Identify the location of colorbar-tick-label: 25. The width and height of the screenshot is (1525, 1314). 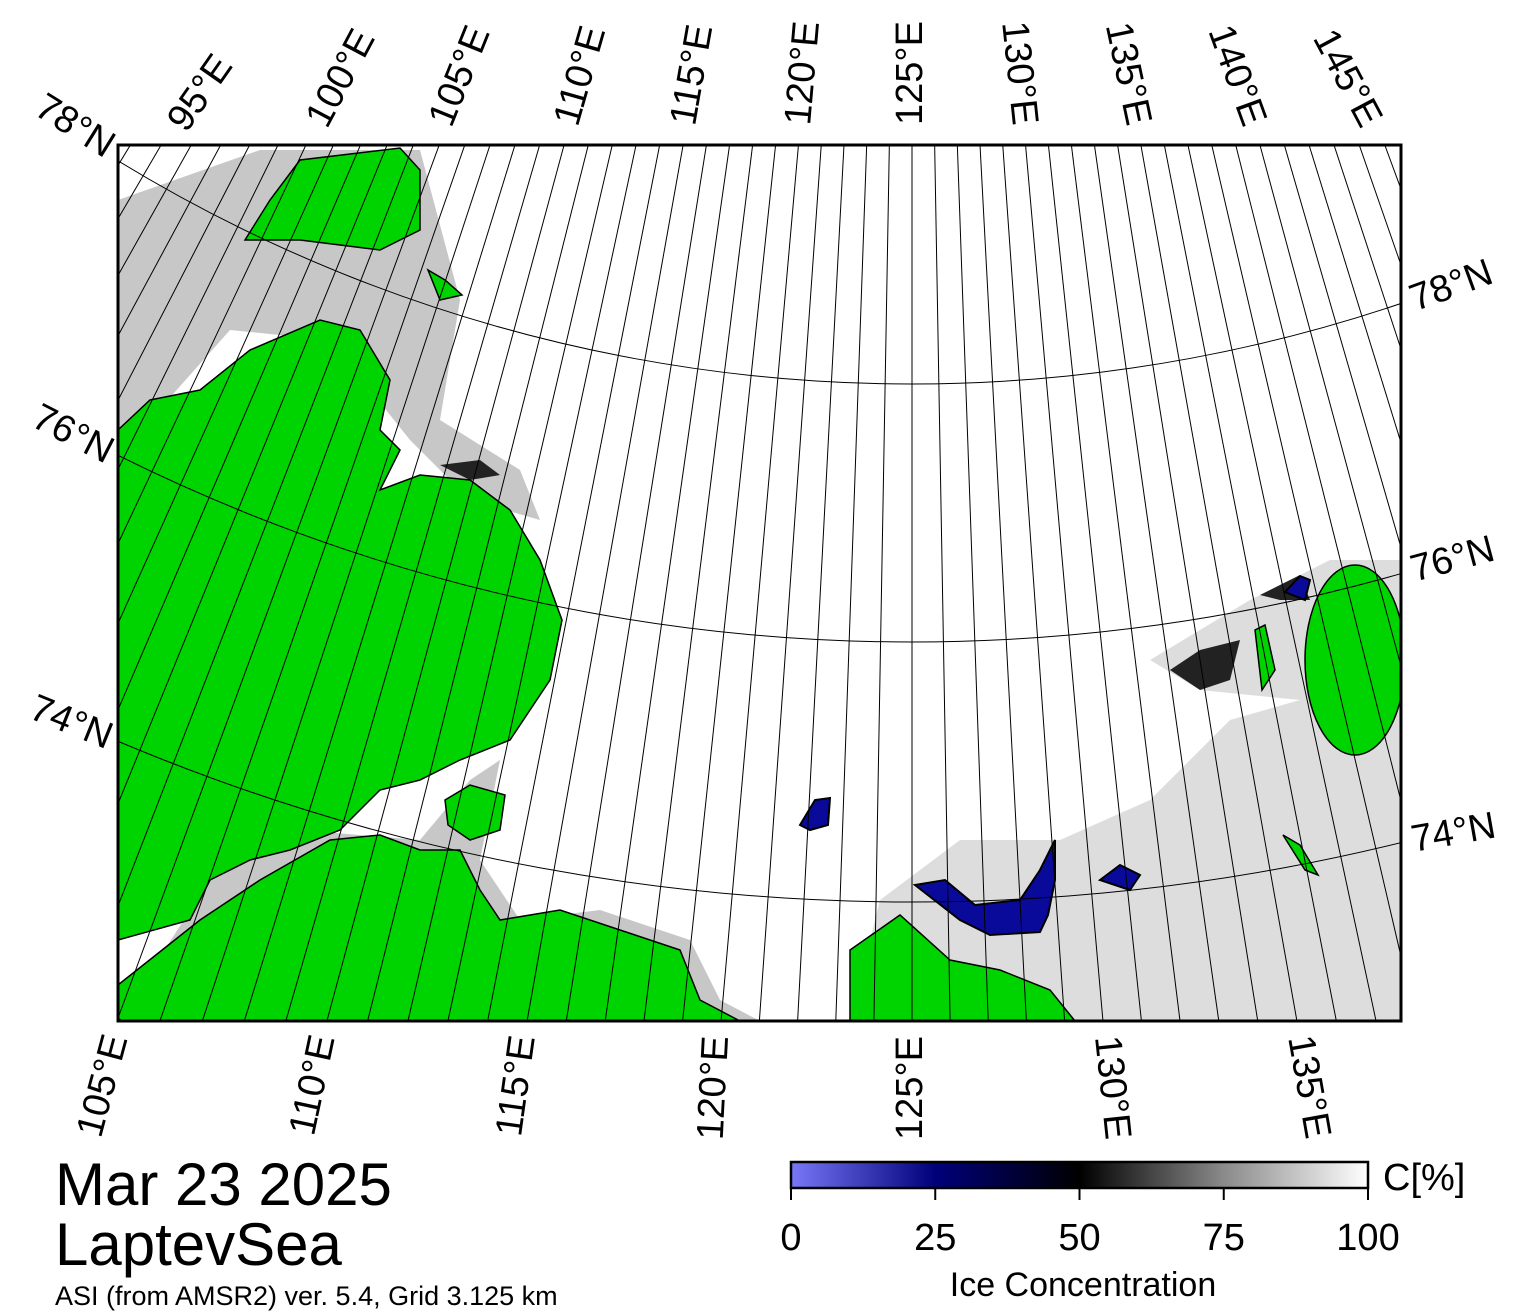
(935, 1238).